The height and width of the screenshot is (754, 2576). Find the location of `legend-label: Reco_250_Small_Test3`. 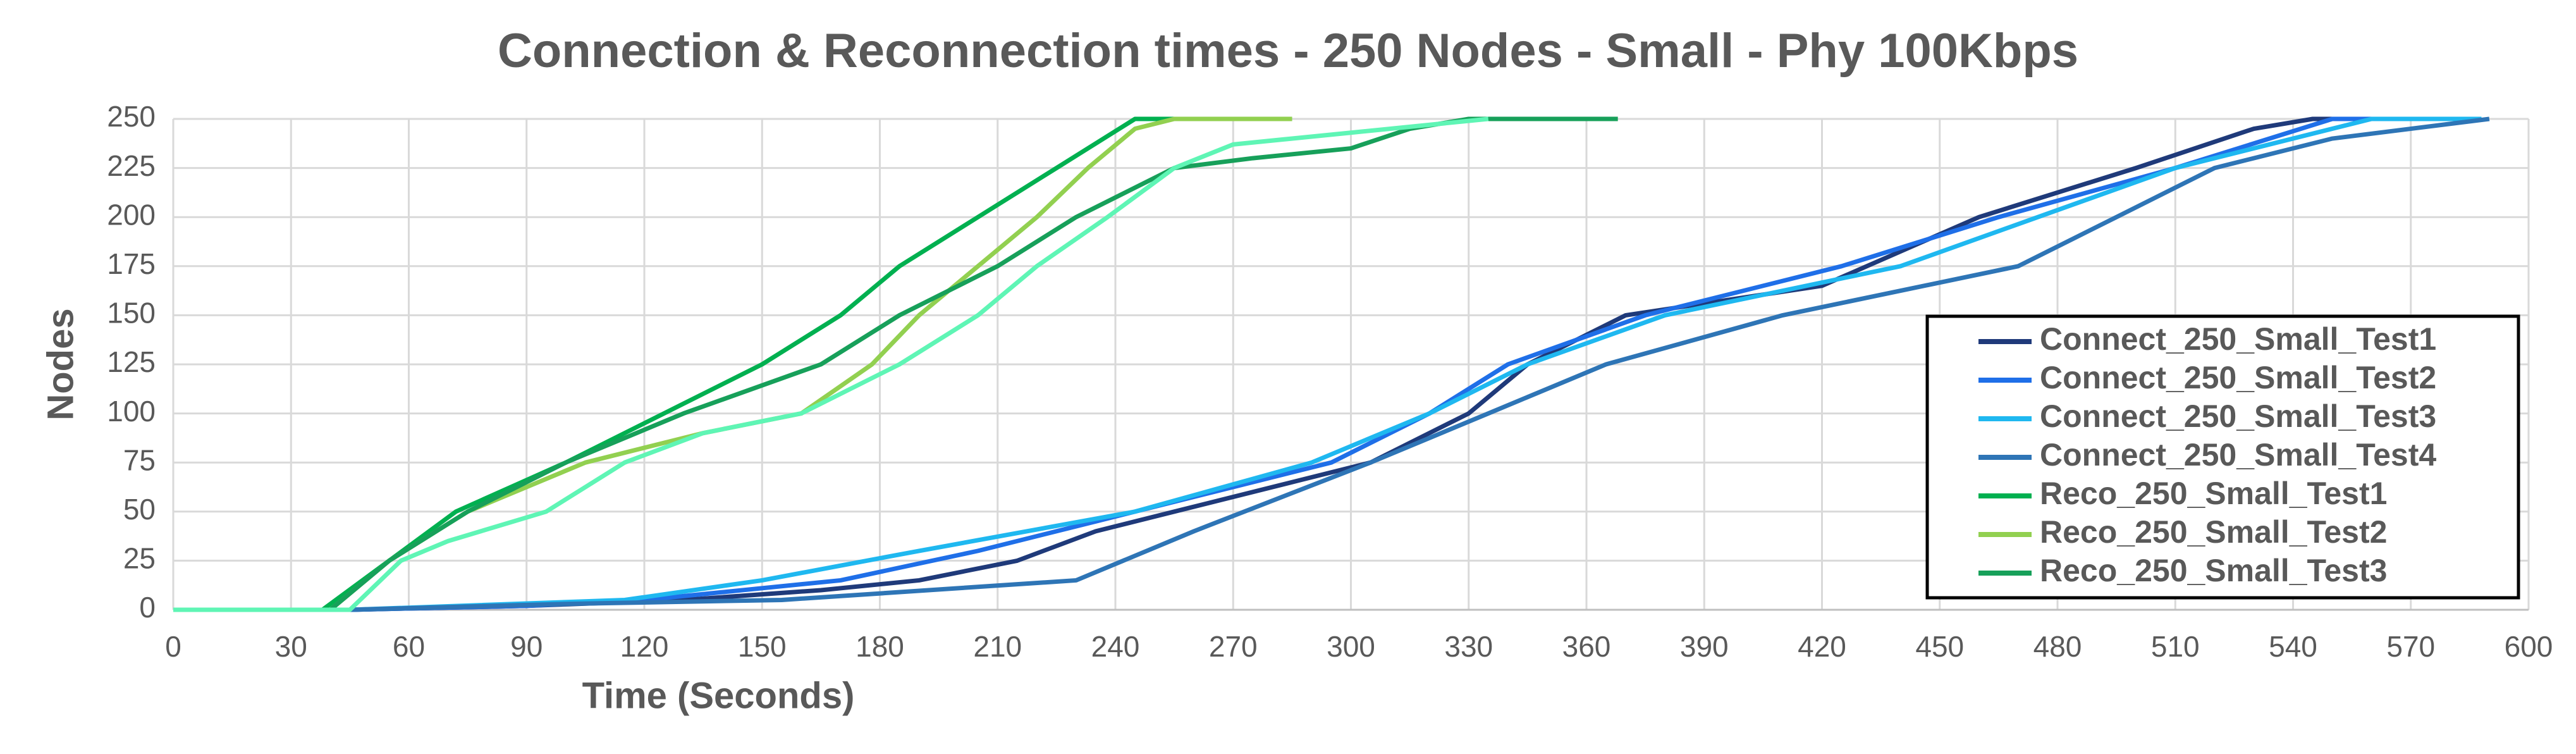

legend-label: Reco_250_Small_Test3 is located at coordinates (2213, 570).